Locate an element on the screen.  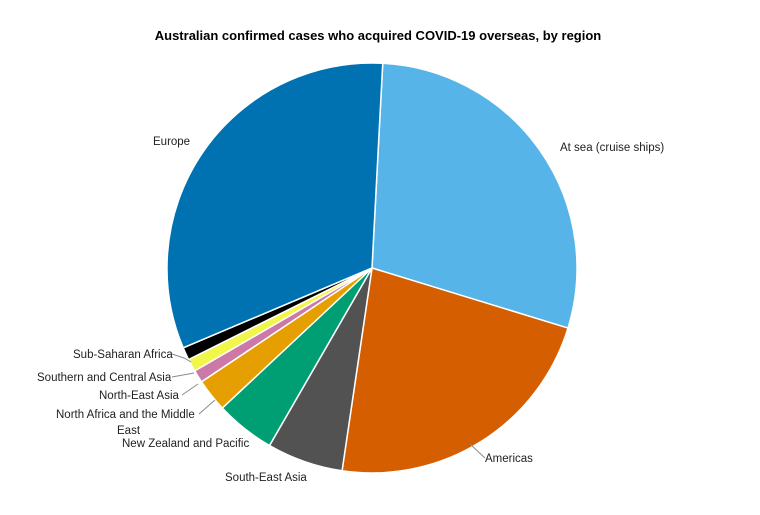
leader-americas is located at coordinates (477, 451).